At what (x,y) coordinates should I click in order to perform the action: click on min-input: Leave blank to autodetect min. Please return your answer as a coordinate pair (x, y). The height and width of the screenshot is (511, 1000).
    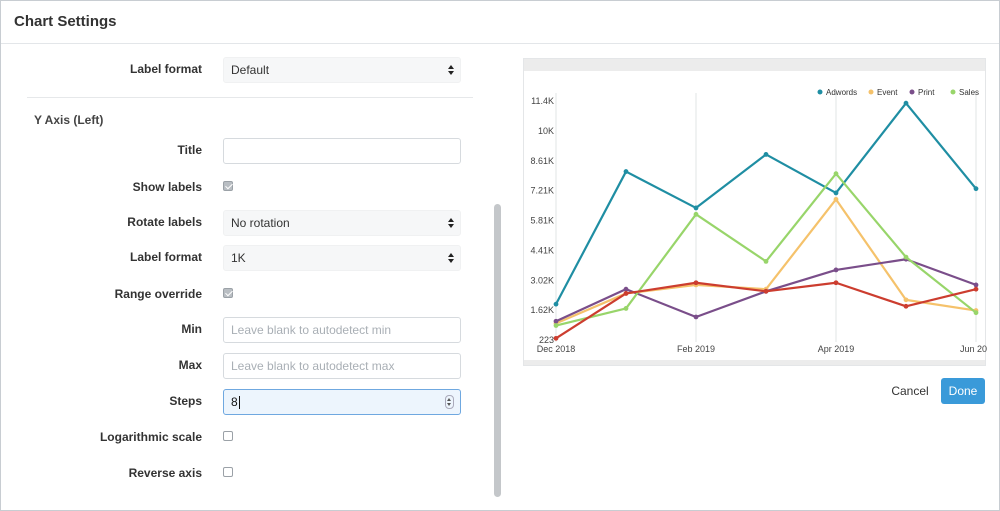
    Looking at the image, I should click on (342, 330).